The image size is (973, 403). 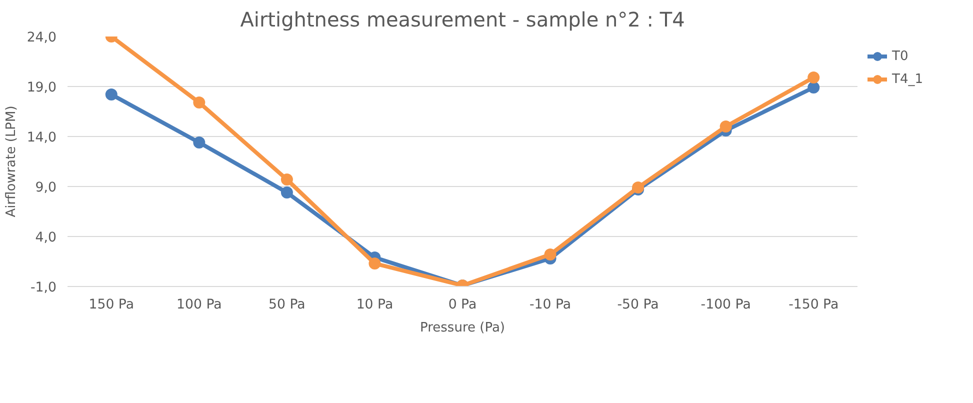 I want to click on y-tick-label: 9,0, so click(x=46, y=188).